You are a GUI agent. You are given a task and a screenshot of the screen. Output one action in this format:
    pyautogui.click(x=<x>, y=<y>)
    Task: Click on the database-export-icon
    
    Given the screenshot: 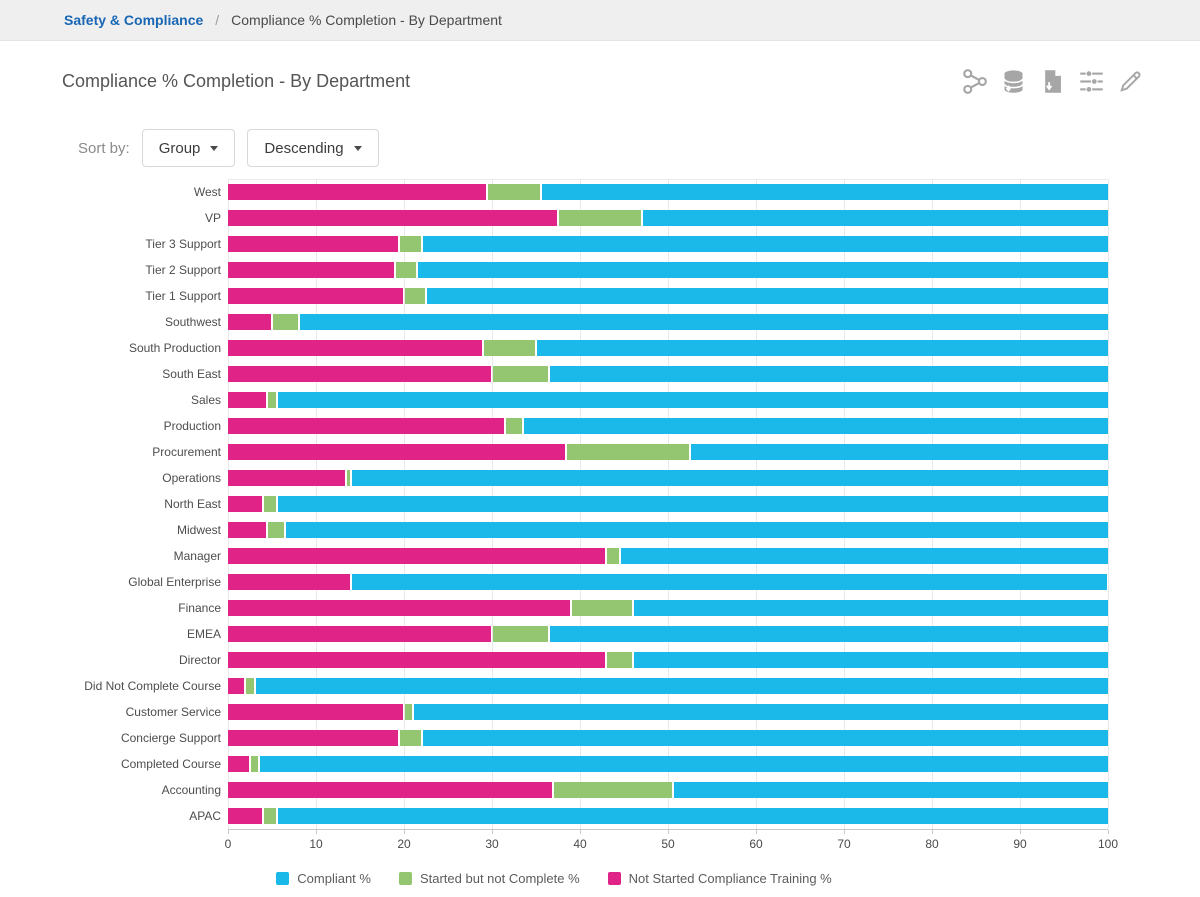 What is the action you would take?
    pyautogui.click(x=1013, y=81)
    